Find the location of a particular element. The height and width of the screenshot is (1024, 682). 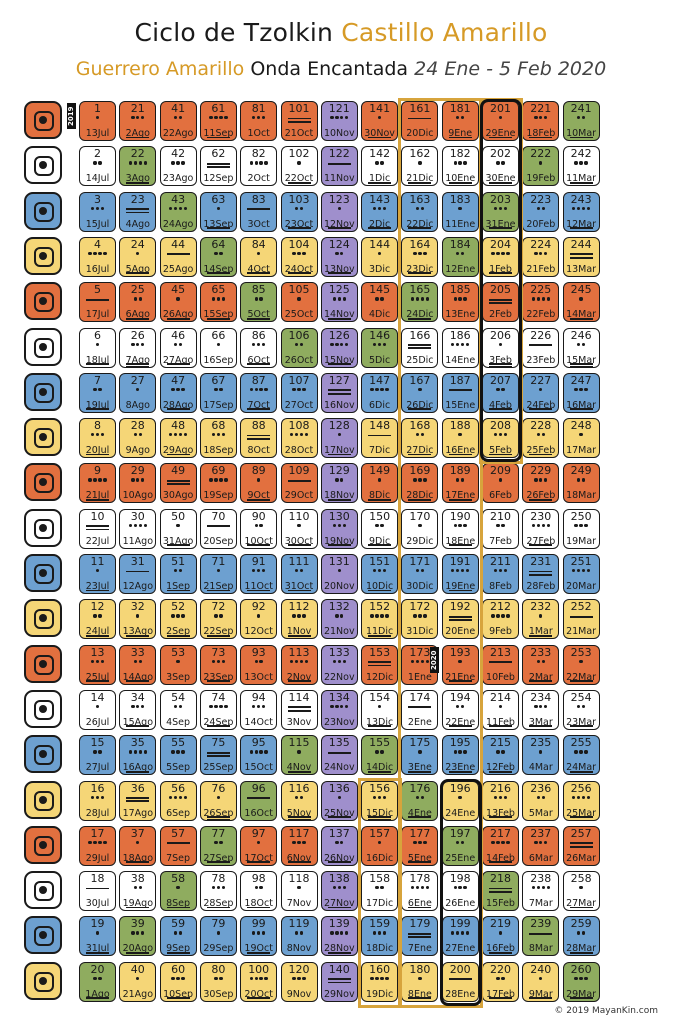

kin-cell: 25 6Ago is located at coordinates (138, 302).